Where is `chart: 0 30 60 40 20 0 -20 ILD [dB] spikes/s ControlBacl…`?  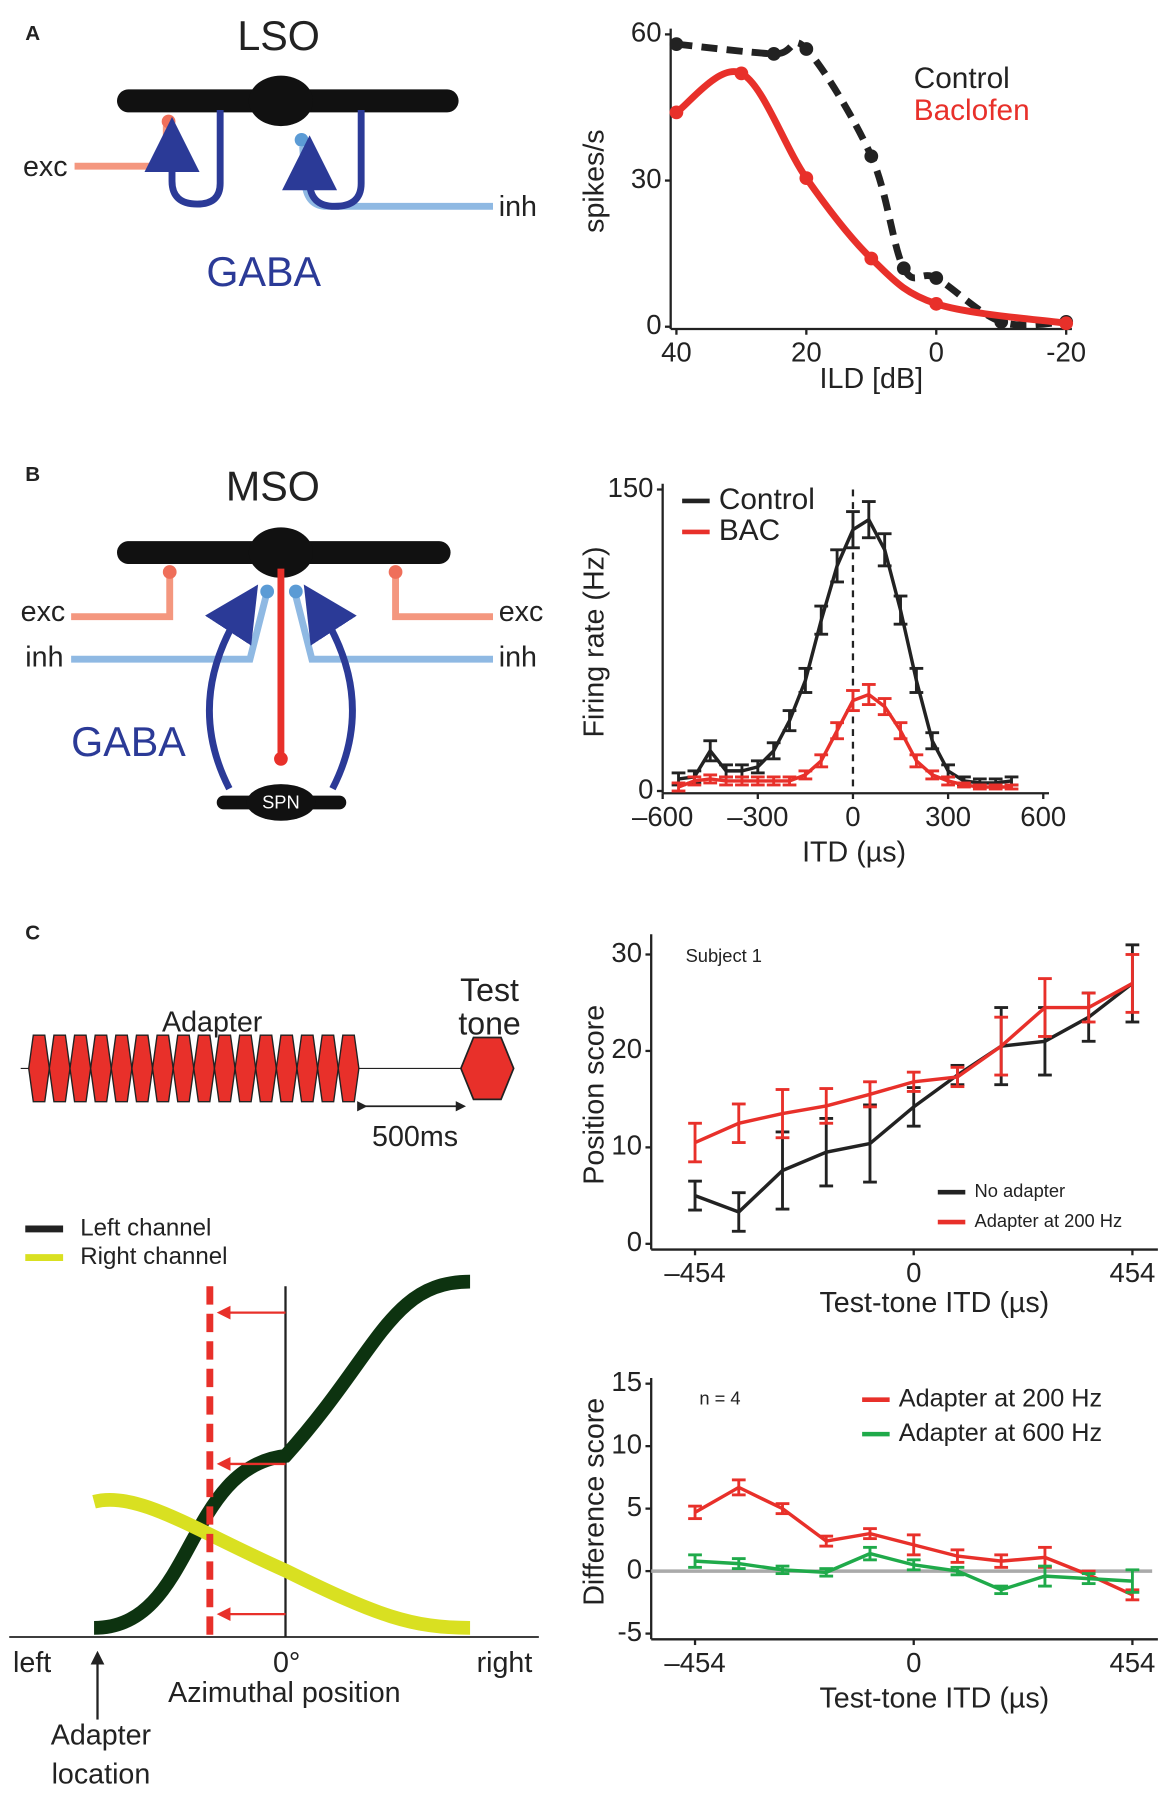 chart: 0 30 60 40 20 0 -20 ILD [dB] spikes/s ControlBacl… is located at coordinates (832, 206).